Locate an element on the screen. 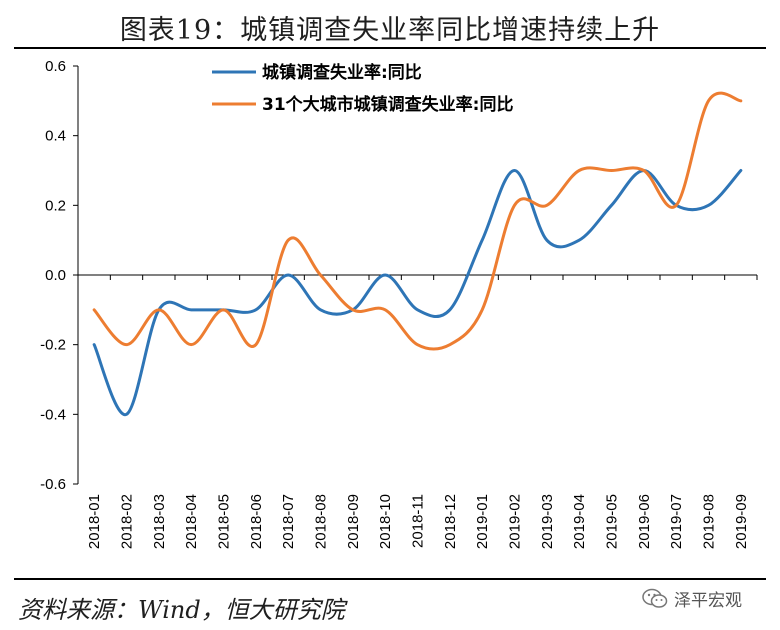 Image resolution: width=780 pixels, height=630 pixels. legend-label-1: 城镇调查失业率:同比 is located at coordinates (342, 72).